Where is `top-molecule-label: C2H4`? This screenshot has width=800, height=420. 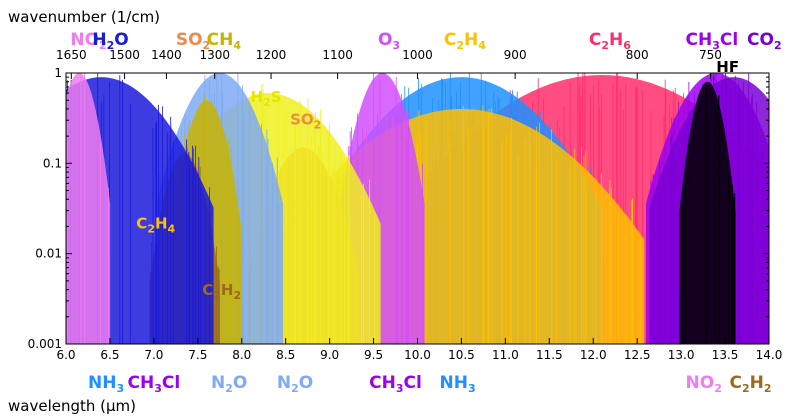
top-molecule-label: C2H4 is located at coordinates (465, 41).